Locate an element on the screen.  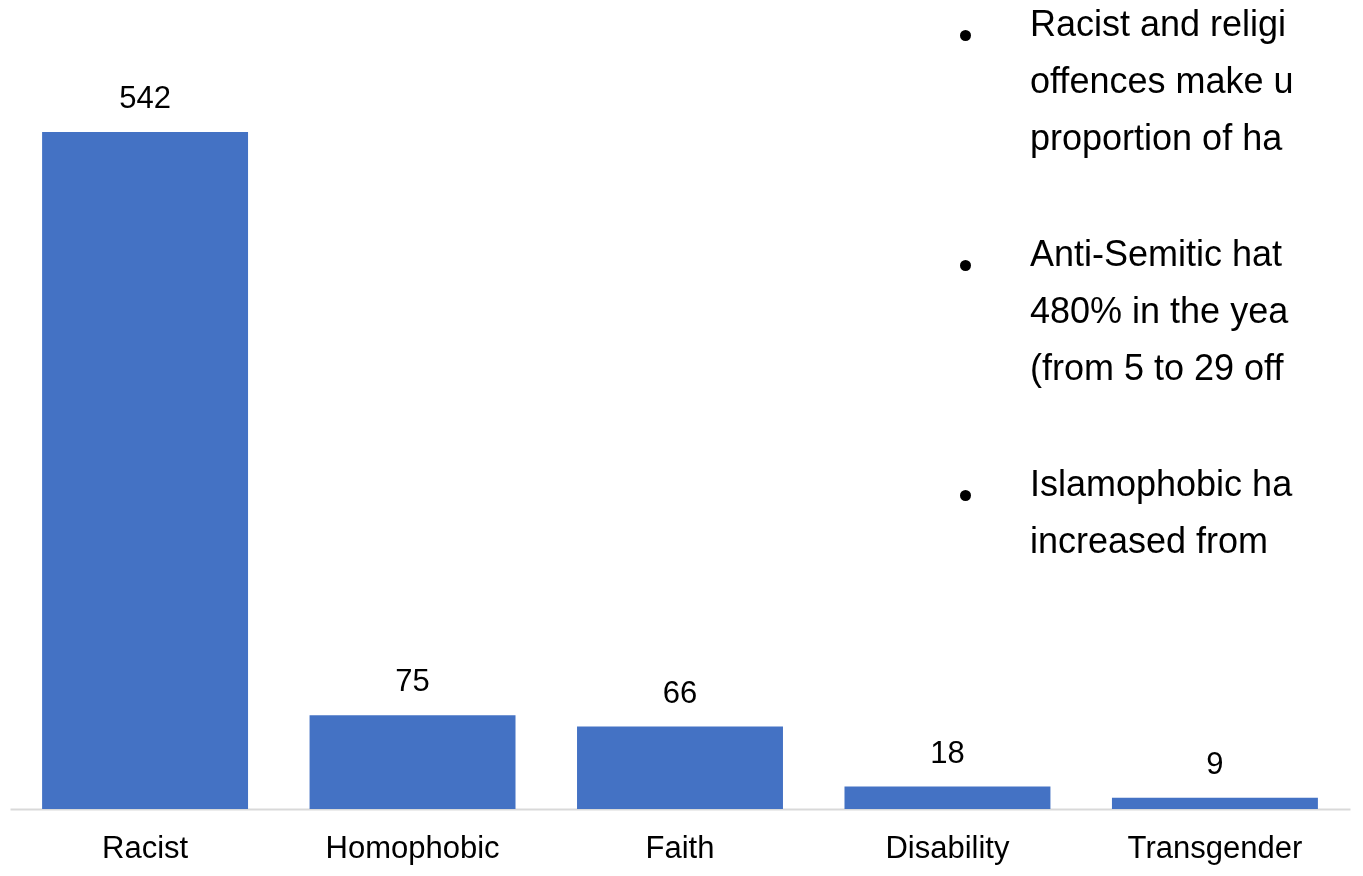
x-tick-label: Faith is located at coordinates (680, 847).